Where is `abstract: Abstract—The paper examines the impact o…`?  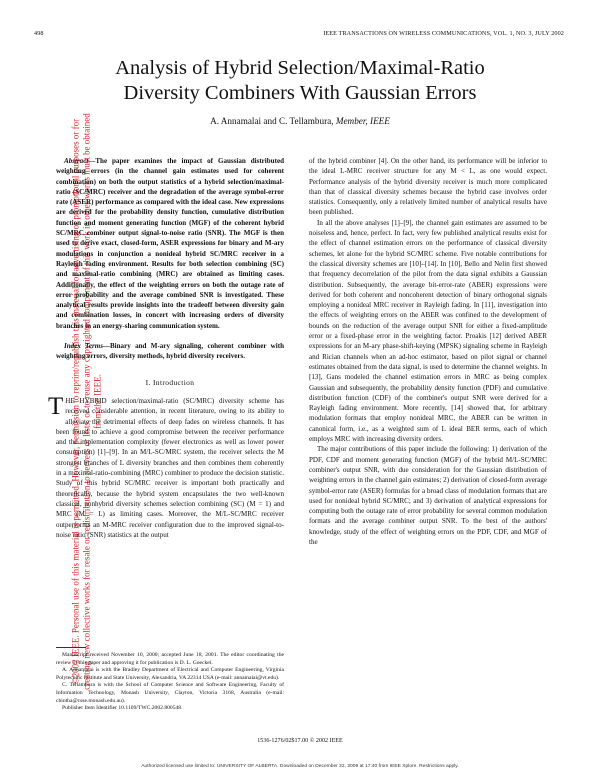 abstract: Abstract—The paper examines the impact o… is located at coordinates (170, 243).